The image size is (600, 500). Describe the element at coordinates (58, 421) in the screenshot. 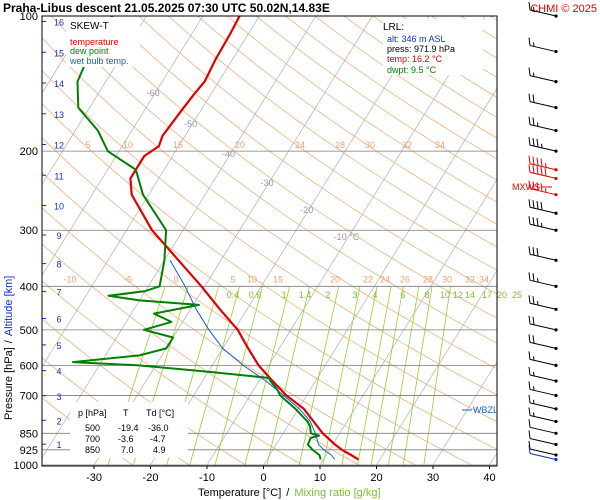

I see `altitude-tick-label: 2` at that location.